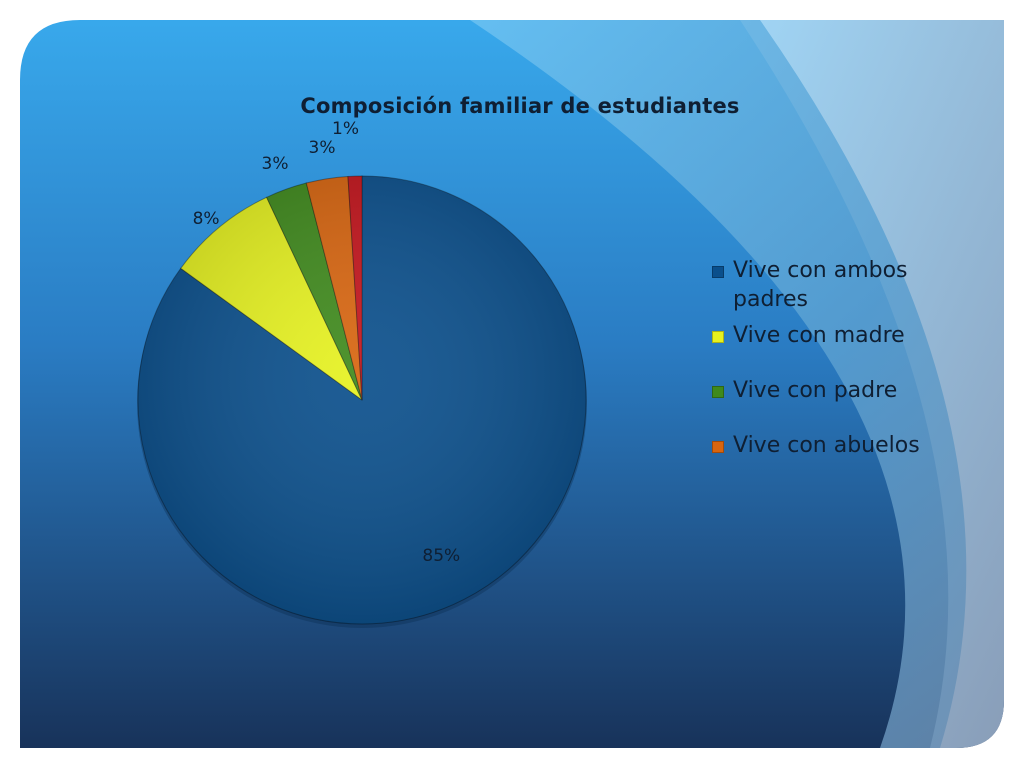 This screenshot has width=1024, height=768. What do you see at coordinates (826, 445) in the screenshot?
I see `legend-label: Vive con abuelos` at bounding box center [826, 445].